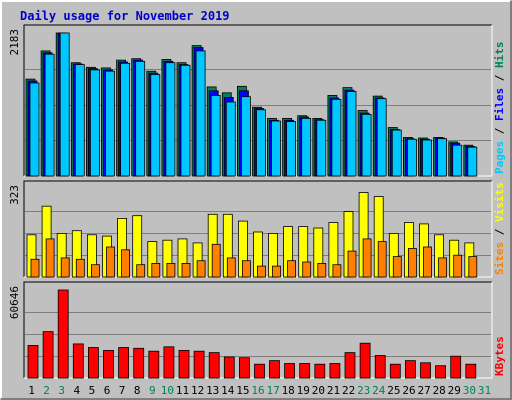 The width and height of the screenshot is (512, 400). I want to click on x-tick-label: 30, so click(469, 390).